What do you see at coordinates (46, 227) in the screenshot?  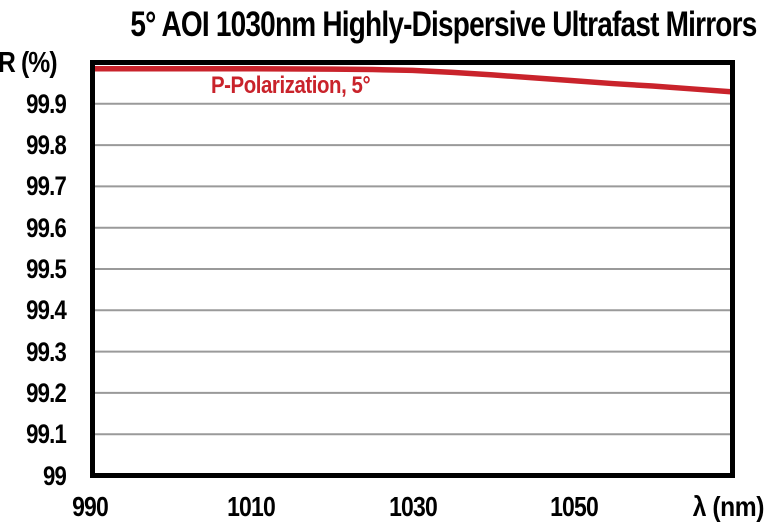 I see `y-tick-label: 99.6` at bounding box center [46, 227].